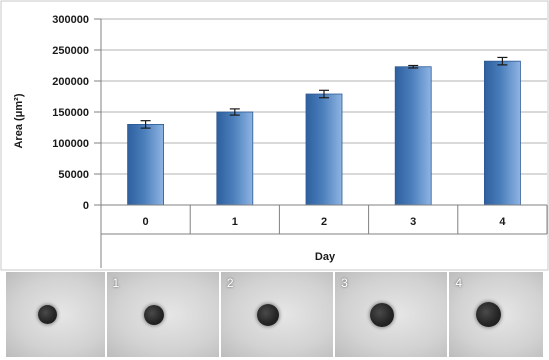  I want to click on micrograph-label: 4, so click(459, 283).